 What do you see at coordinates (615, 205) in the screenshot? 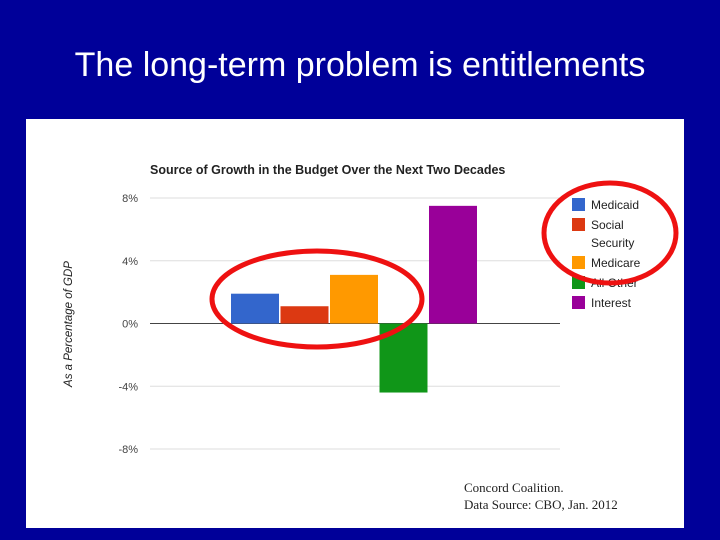
I see `legend-label: Medicaid` at bounding box center [615, 205].